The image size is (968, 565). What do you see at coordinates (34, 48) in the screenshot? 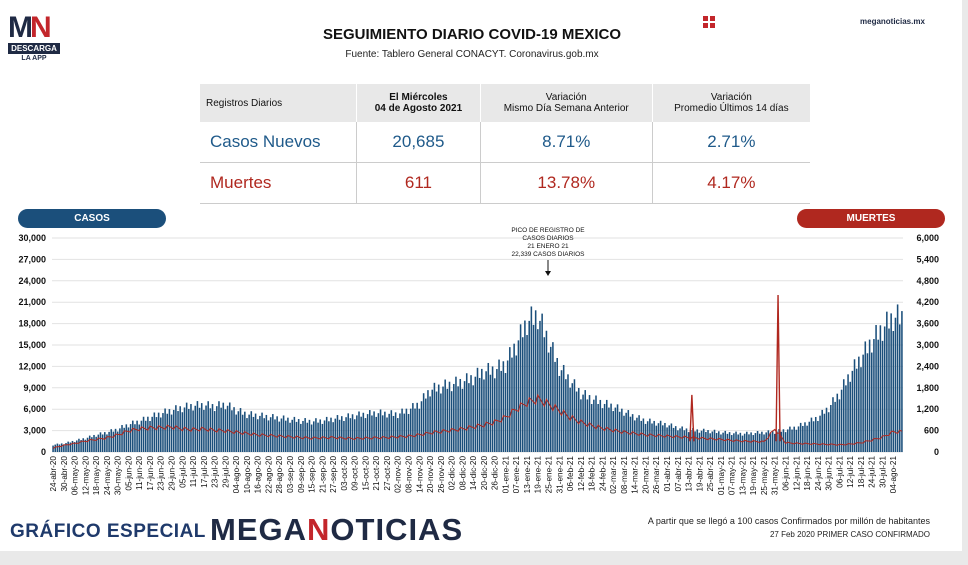
I see `logo-download-band: DESCARGA` at bounding box center [34, 48].